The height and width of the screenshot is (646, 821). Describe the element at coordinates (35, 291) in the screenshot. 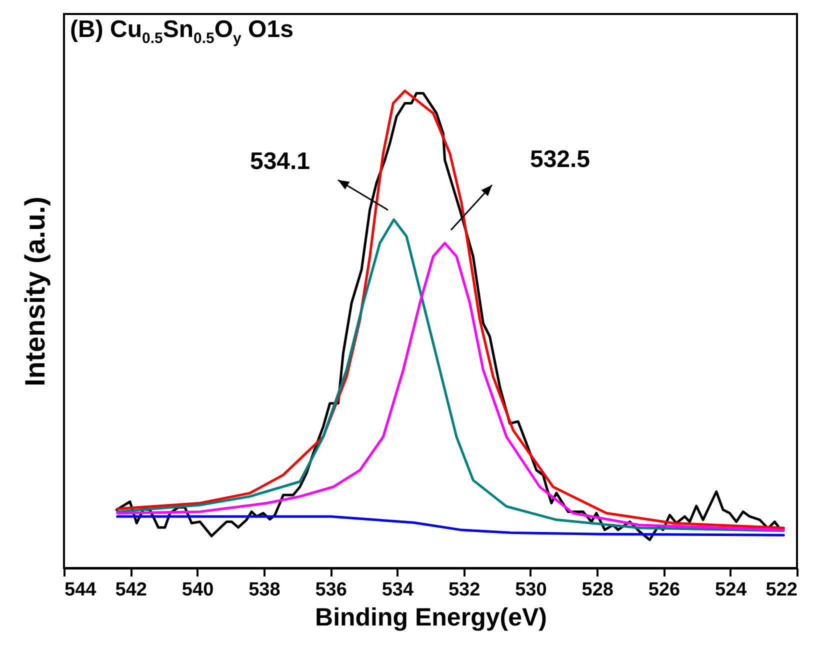

I see `y-axis-title: Intensity (a.u.)` at that location.